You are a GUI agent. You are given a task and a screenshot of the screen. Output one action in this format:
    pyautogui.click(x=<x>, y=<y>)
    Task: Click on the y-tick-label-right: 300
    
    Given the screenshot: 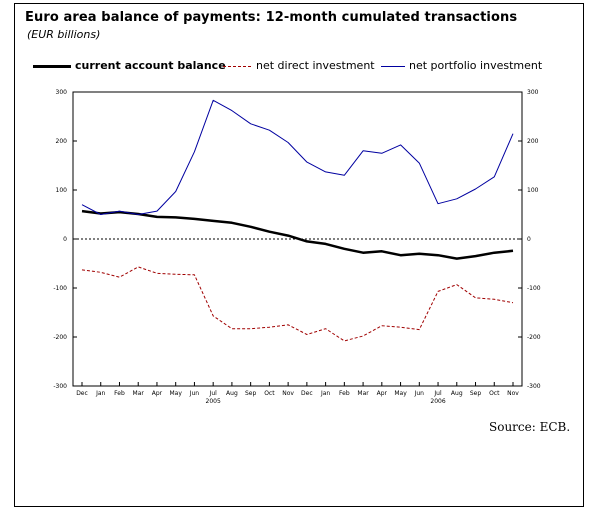 What is the action you would take?
    pyautogui.click(x=533, y=92)
    